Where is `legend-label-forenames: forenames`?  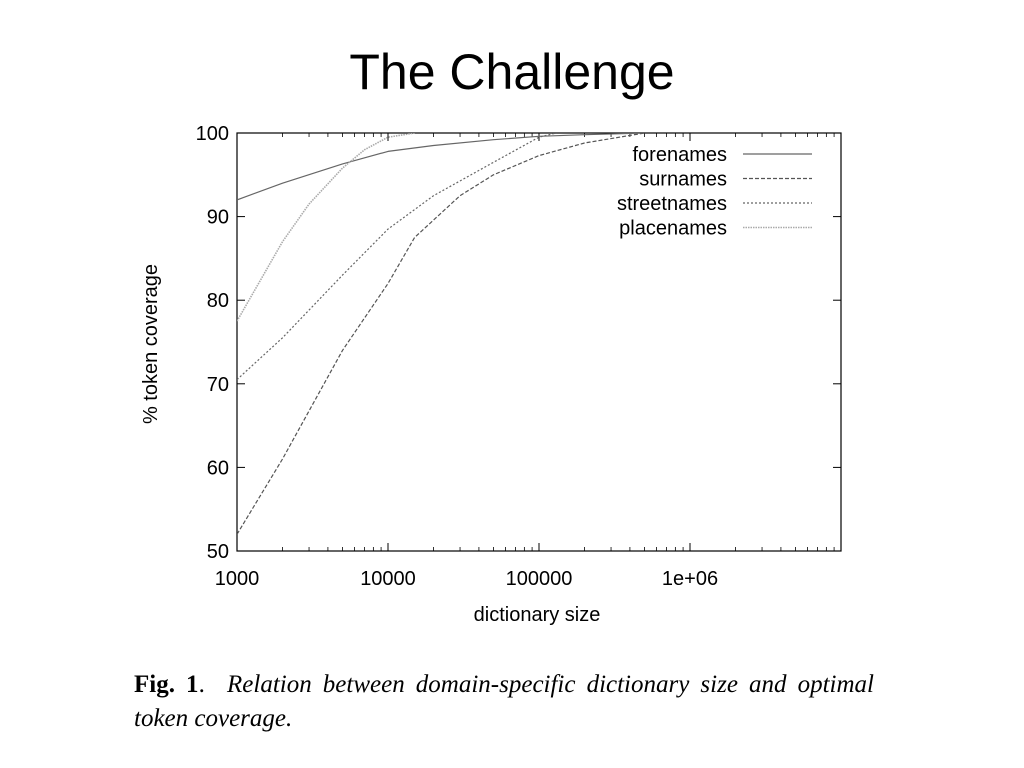 legend-label-forenames: forenames is located at coordinates (680, 155).